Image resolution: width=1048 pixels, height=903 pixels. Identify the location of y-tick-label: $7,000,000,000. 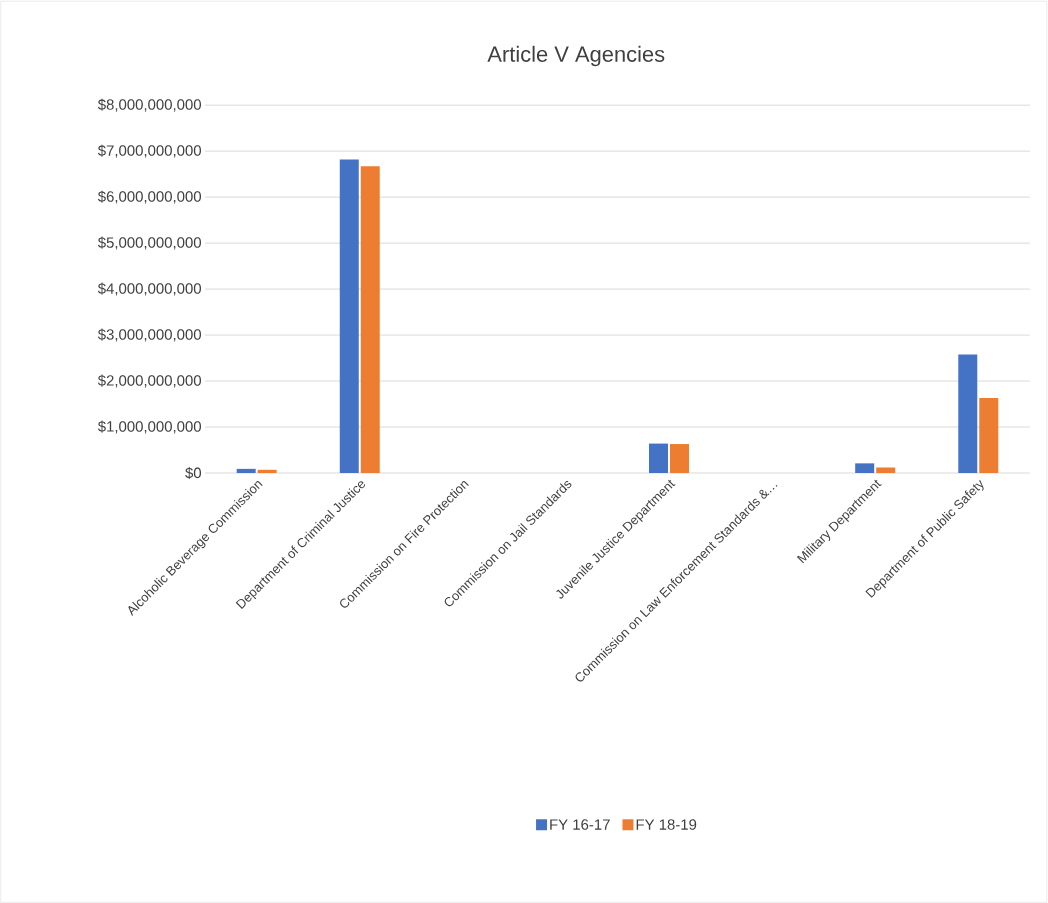
(149, 151).